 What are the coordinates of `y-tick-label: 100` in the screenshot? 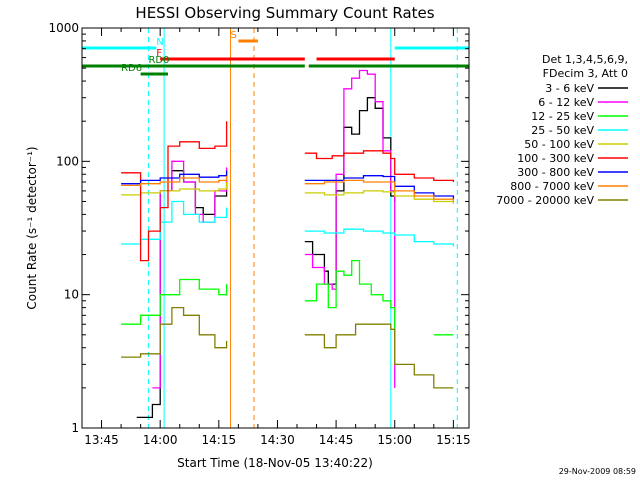 It's located at (67, 161).